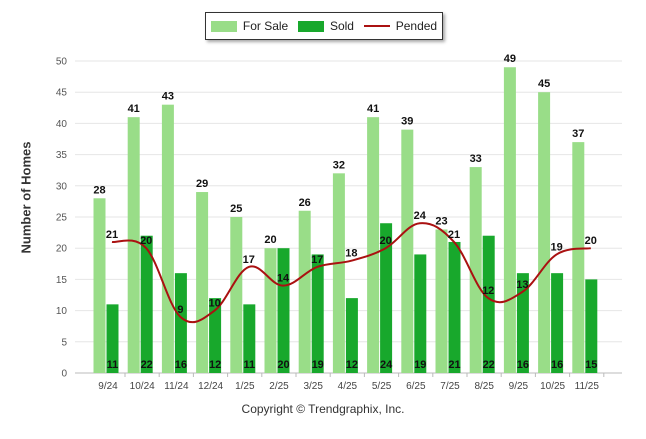 This screenshot has width=646, height=439. What do you see at coordinates (557, 365) in the screenshot?
I see `label-sold-10/25: 16` at bounding box center [557, 365].